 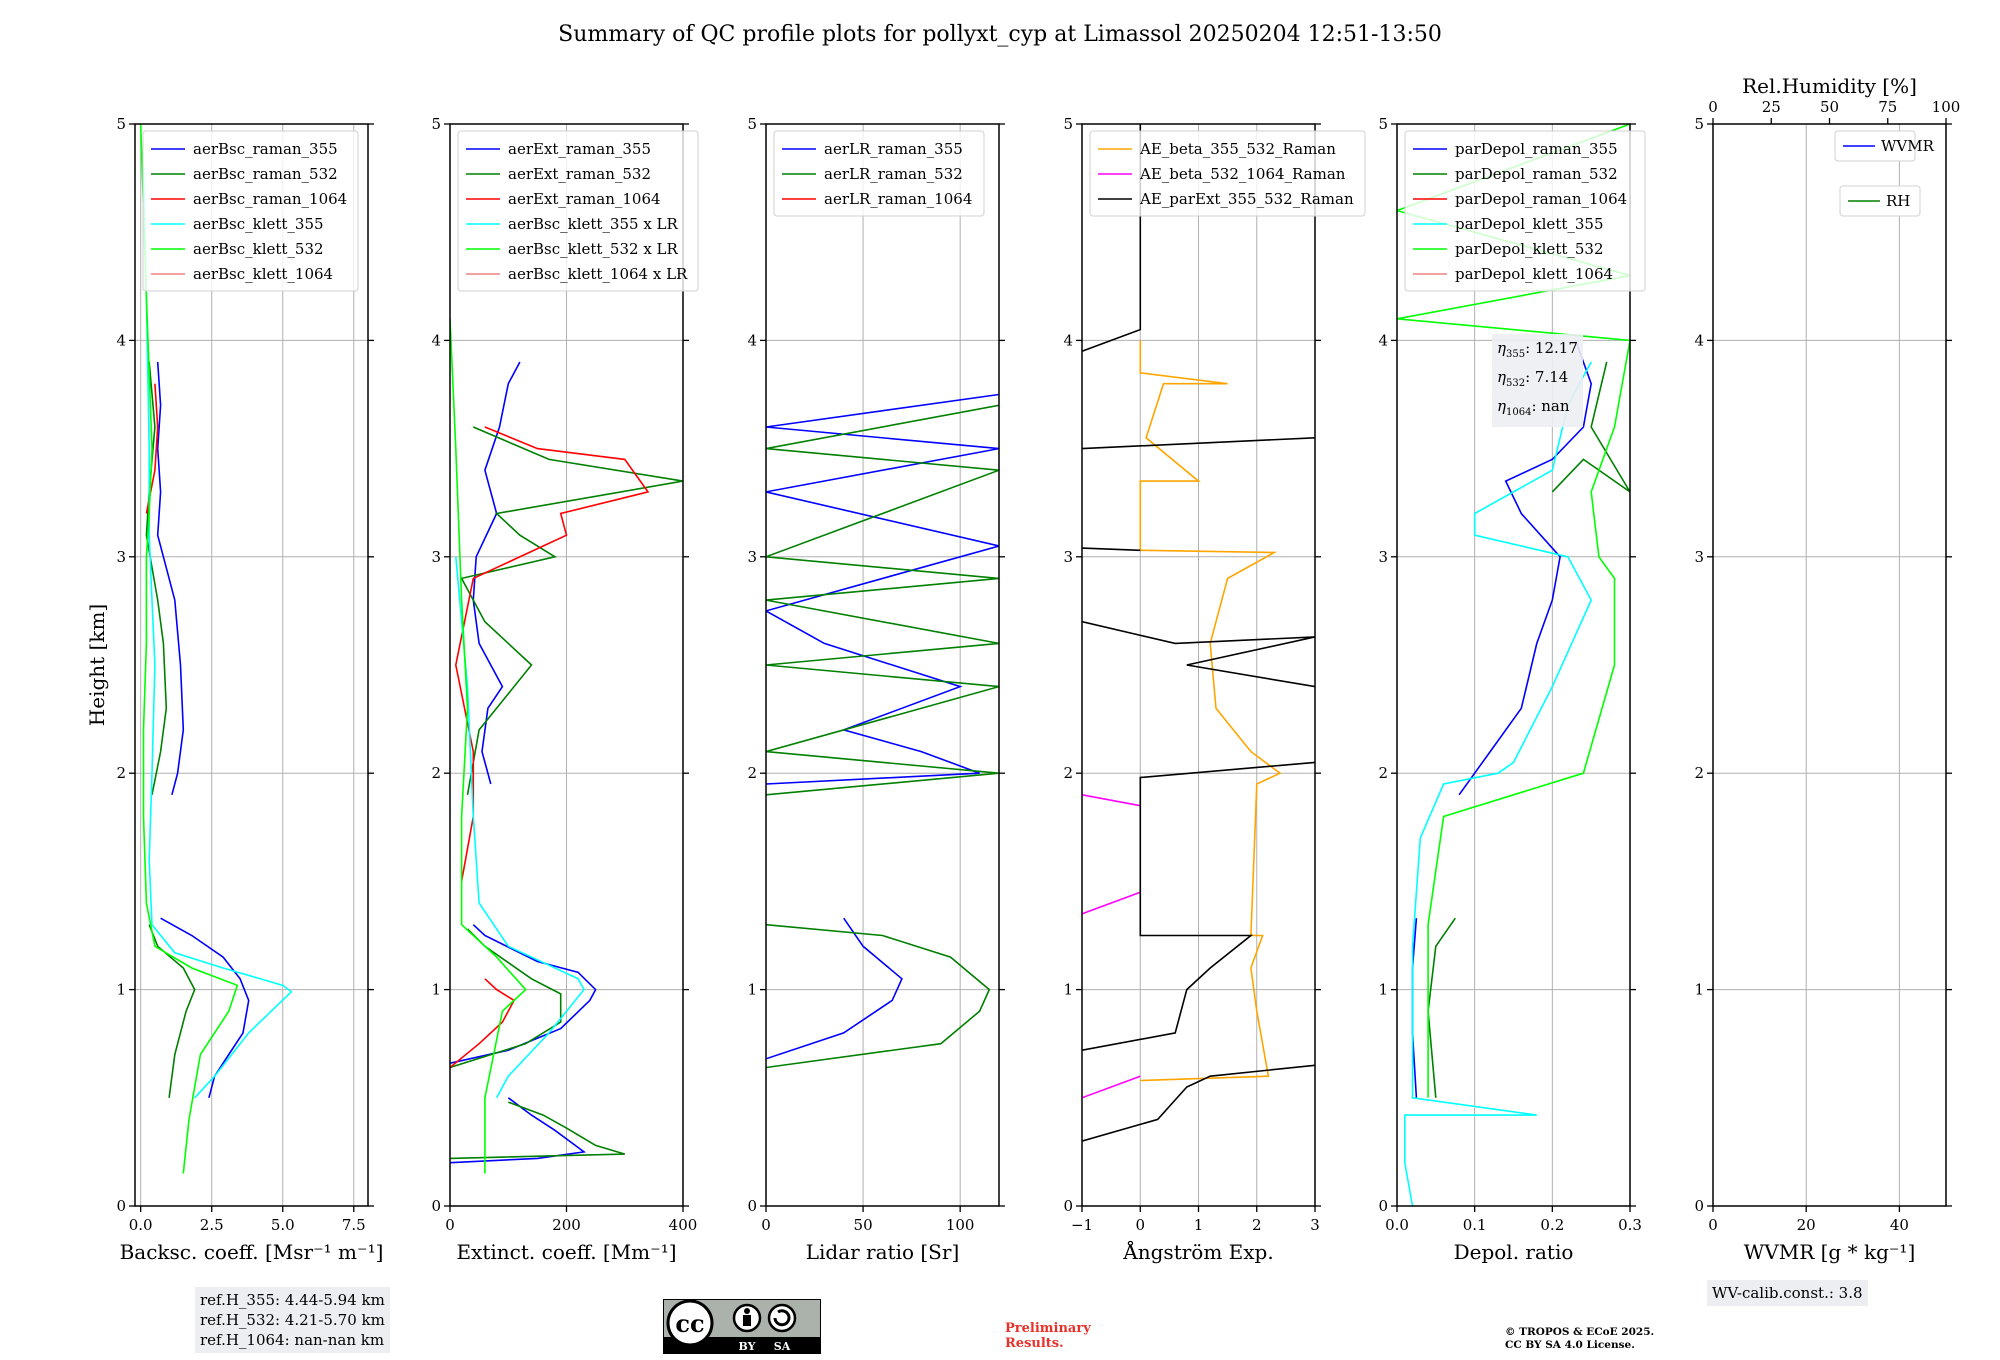 I want to click on legend-RH: RH, so click(x=1880, y=201).